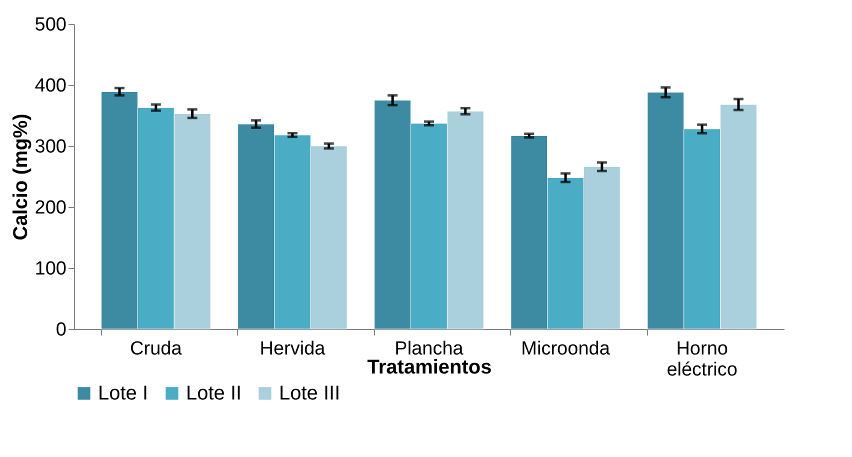 The image size is (852, 457). I want to click on y-tick-label: 200, so click(50, 208).